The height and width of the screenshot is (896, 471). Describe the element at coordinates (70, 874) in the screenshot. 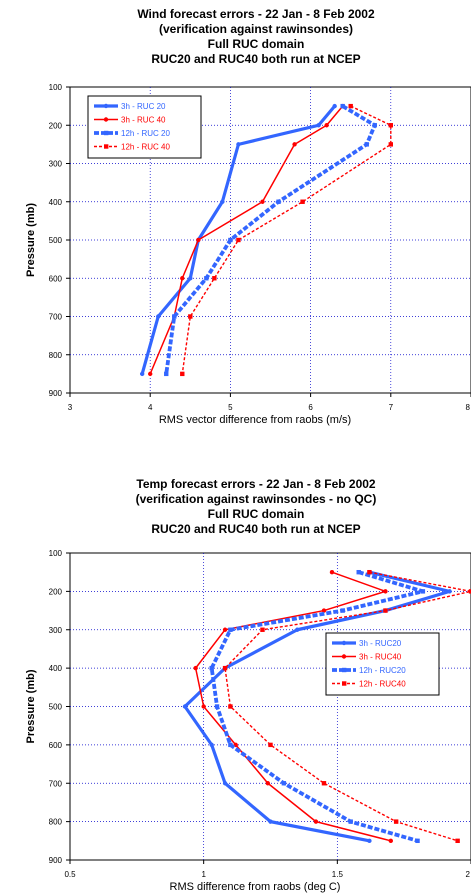

I see `x-tick-label: 0.5` at that location.